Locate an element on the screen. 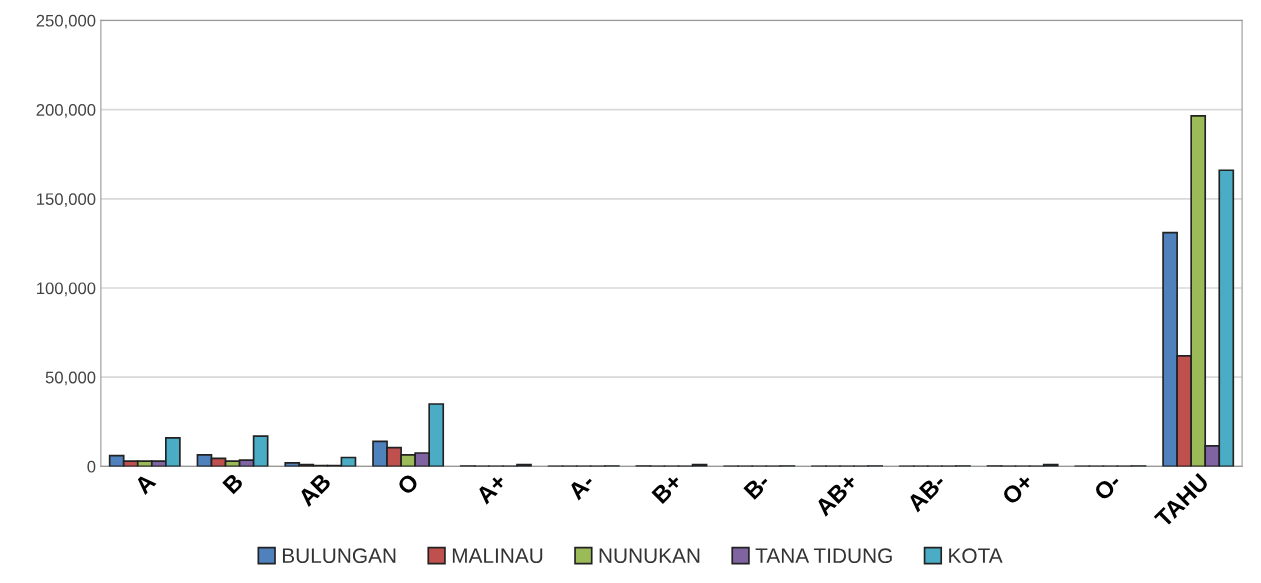  x-tick-label: O+ is located at coordinates (1018, 489).